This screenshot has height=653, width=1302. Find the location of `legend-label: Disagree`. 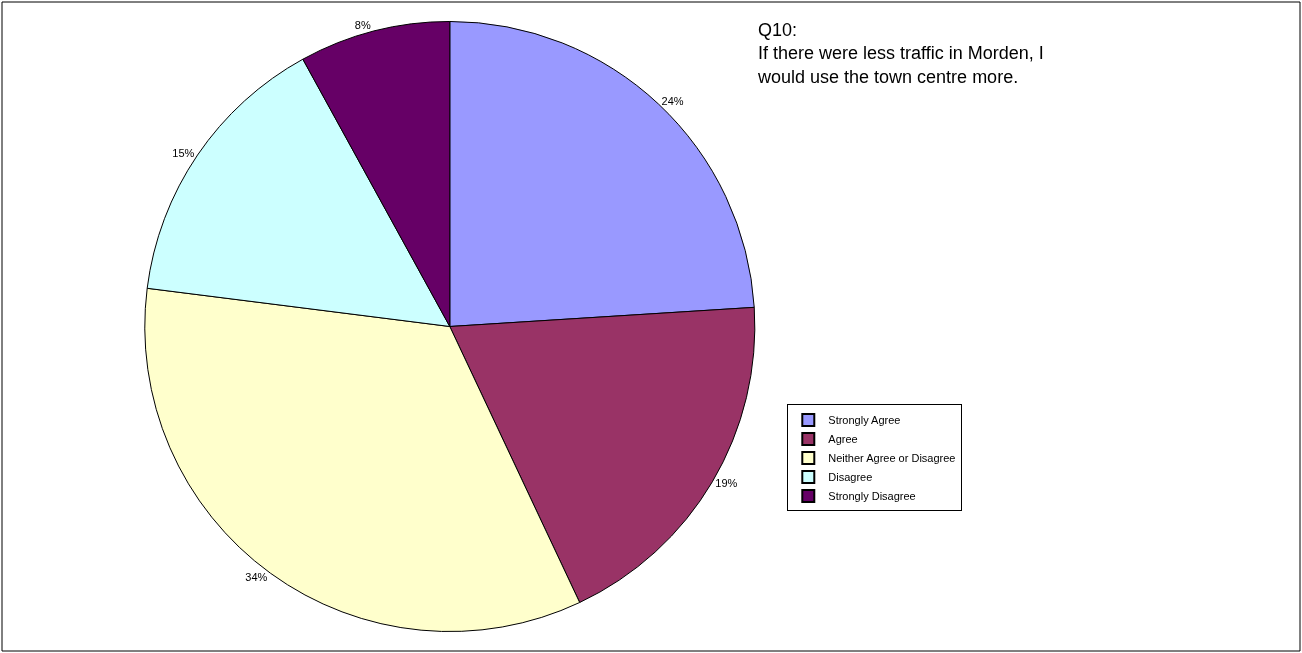

legend-label: Disagree is located at coordinates (850, 477).